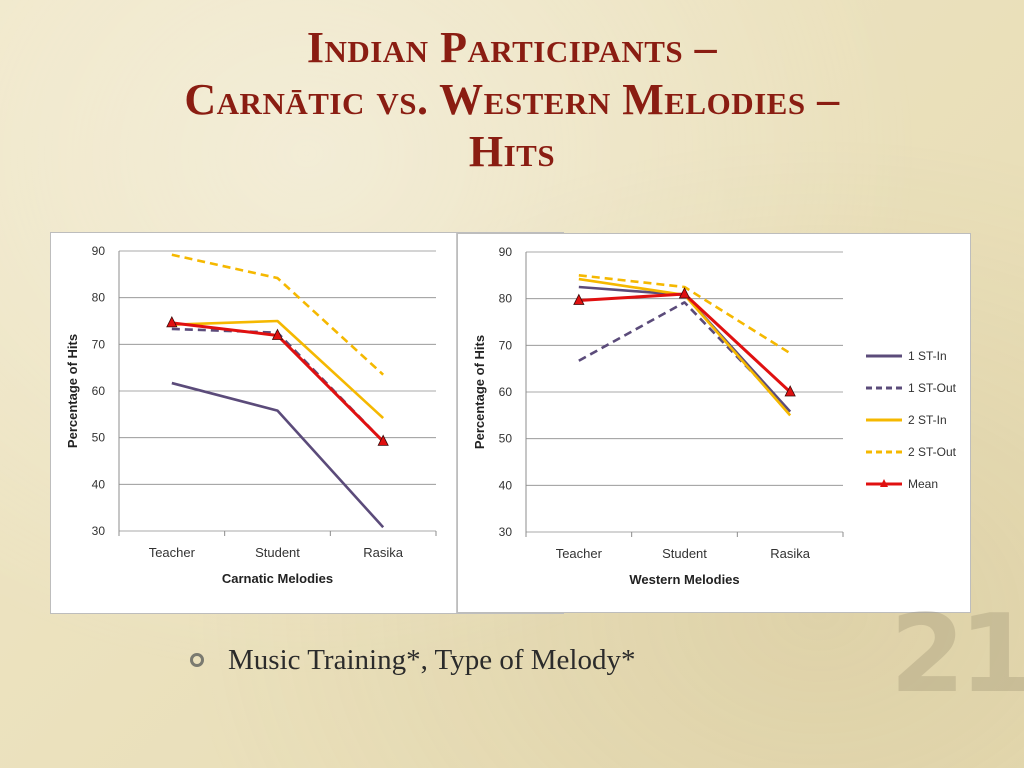 This screenshot has width=1024, height=768. What do you see at coordinates (927, 420) in the screenshot?
I see `legend-label-2-st-in: 2 ST-In` at bounding box center [927, 420].